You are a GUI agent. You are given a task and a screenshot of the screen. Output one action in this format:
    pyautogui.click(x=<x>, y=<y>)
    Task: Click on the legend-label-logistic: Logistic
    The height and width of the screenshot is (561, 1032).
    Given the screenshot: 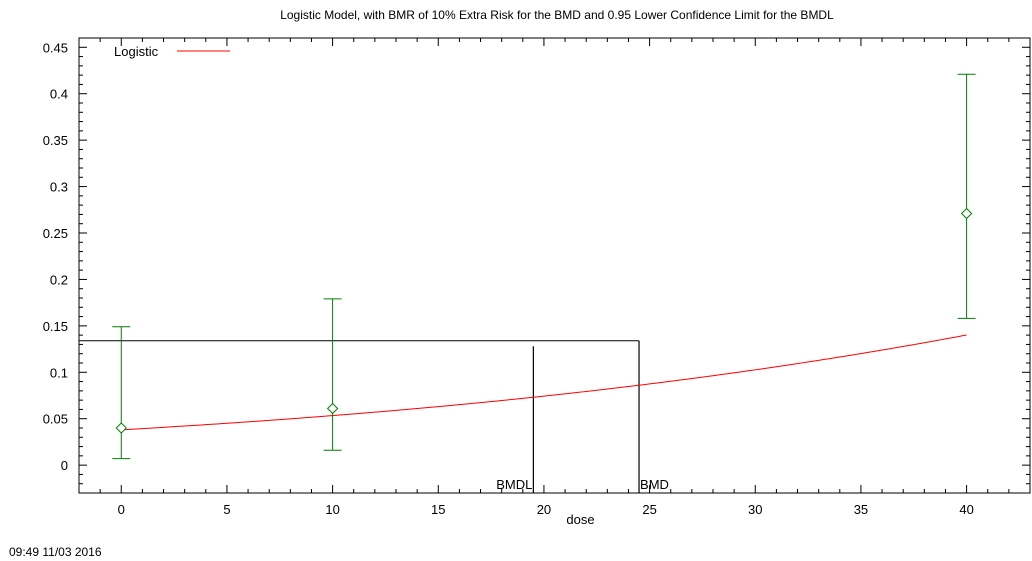 What is the action you would take?
    pyautogui.click(x=136, y=51)
    